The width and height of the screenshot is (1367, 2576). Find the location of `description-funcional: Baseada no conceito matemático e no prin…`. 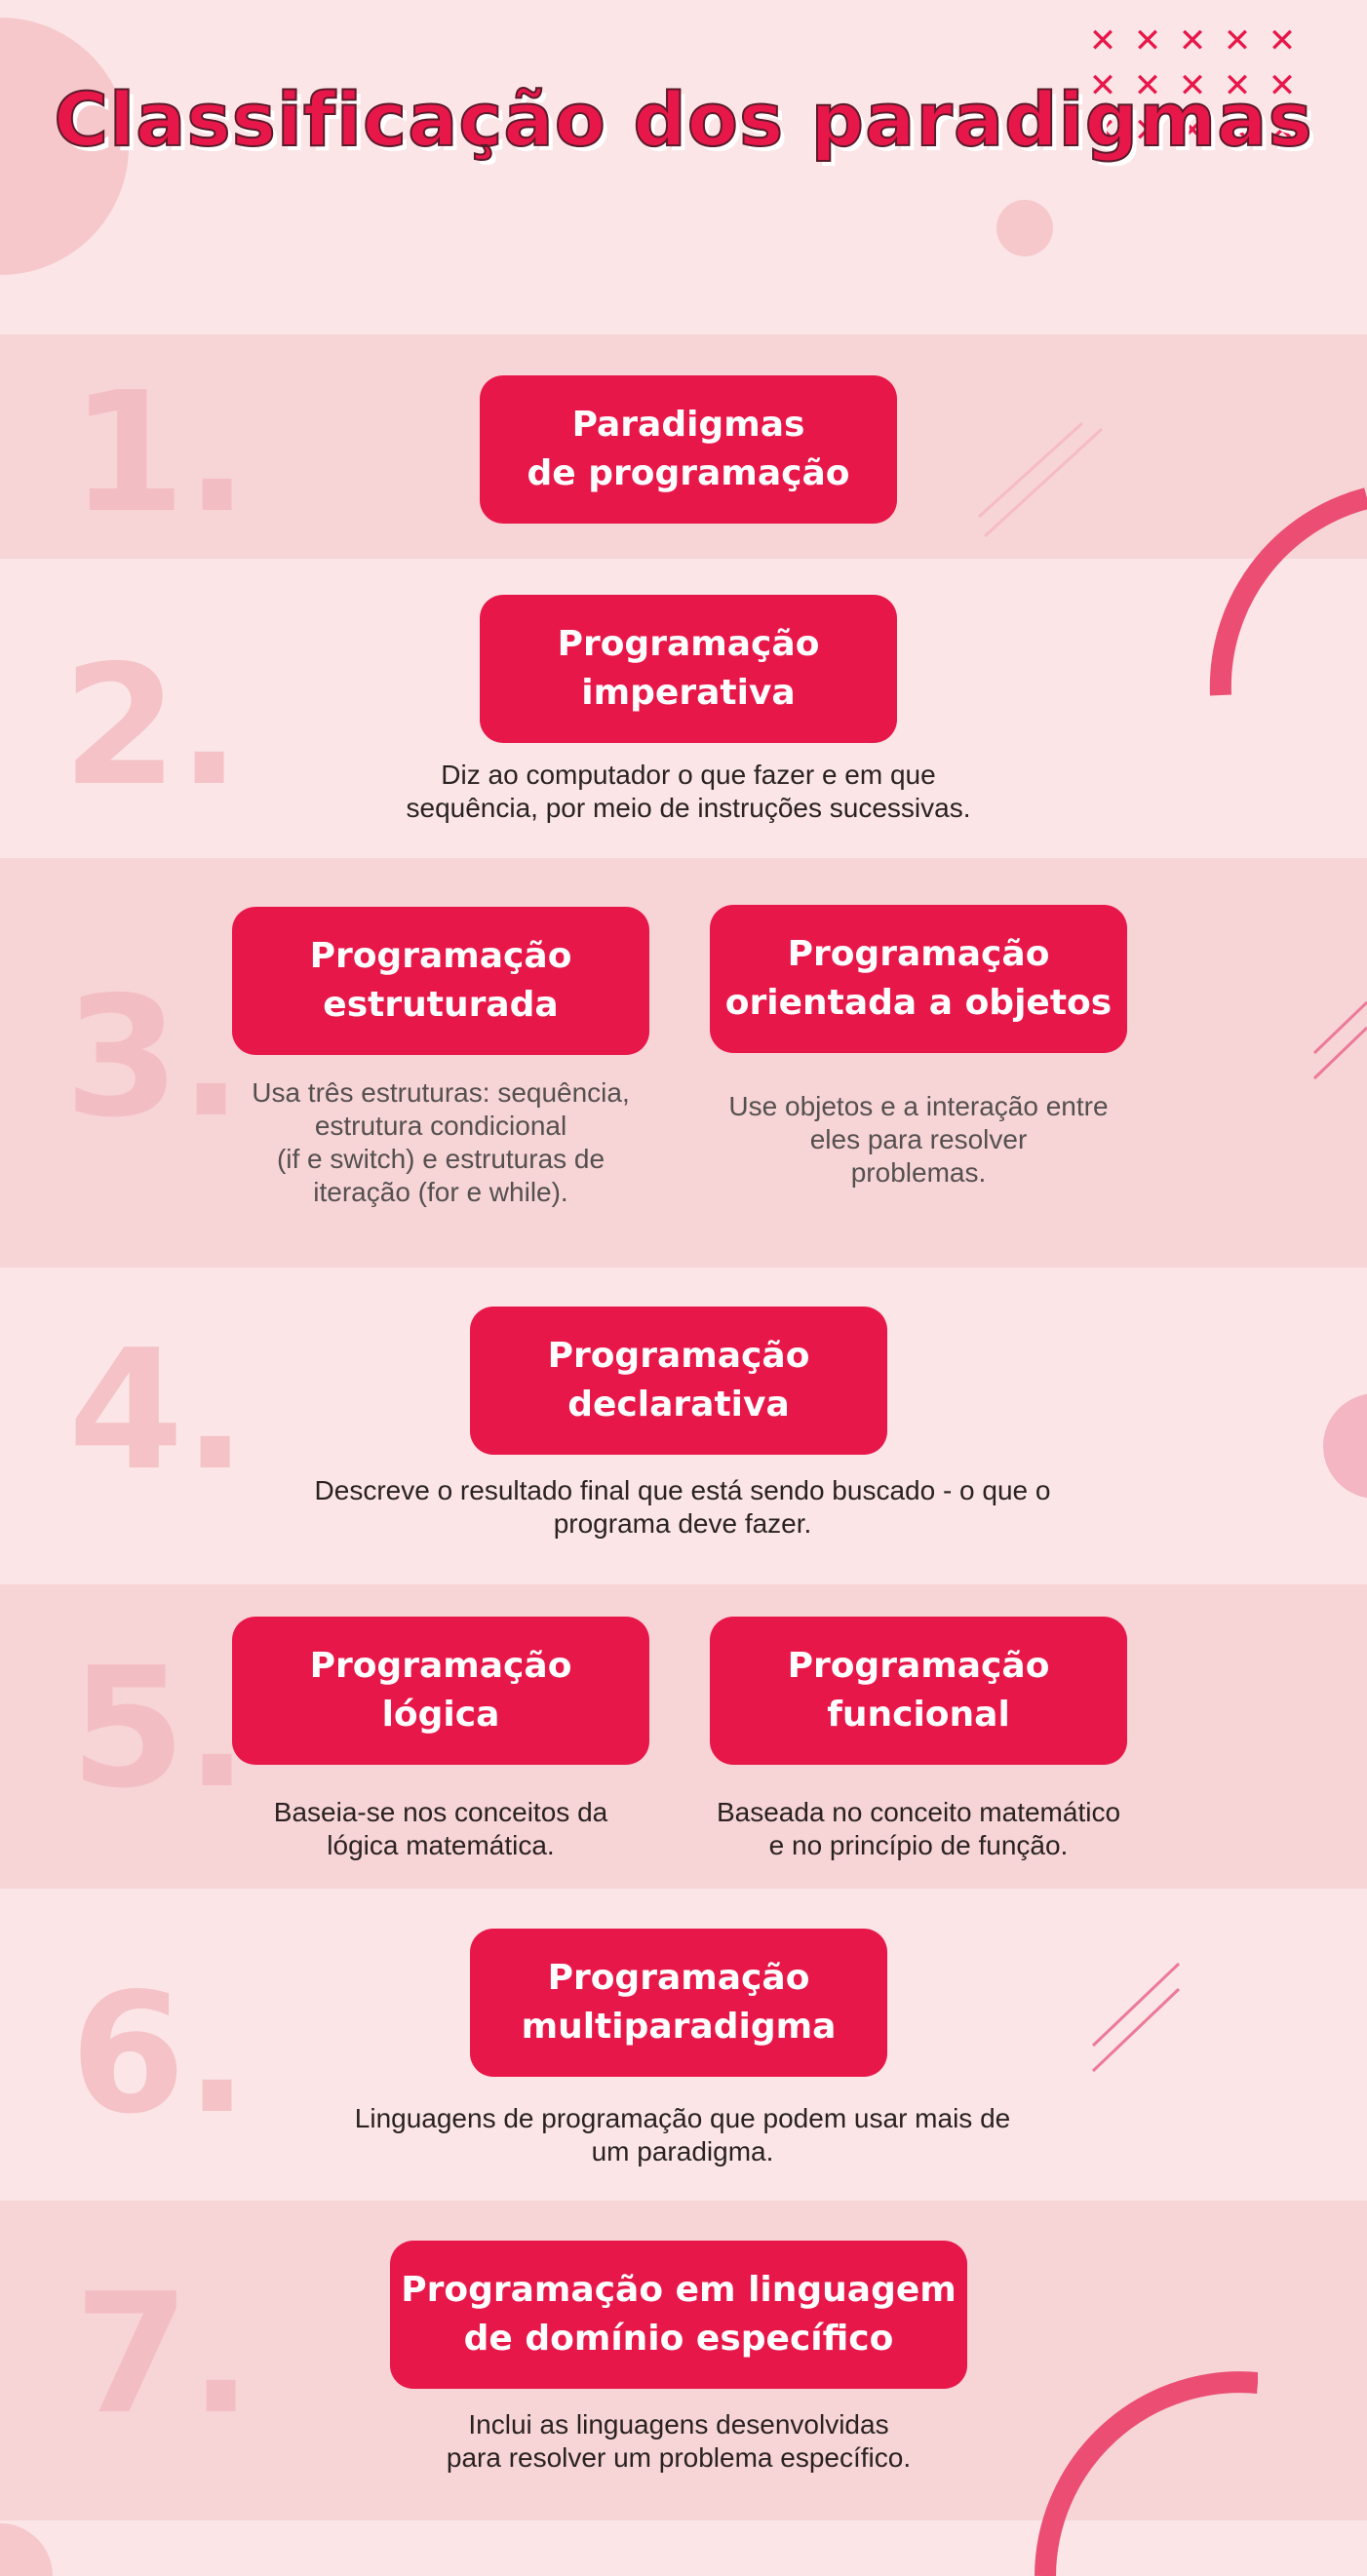

description-funcional: Baseada no conceito matemático e no prin… is located at coordinates (918, 1828).